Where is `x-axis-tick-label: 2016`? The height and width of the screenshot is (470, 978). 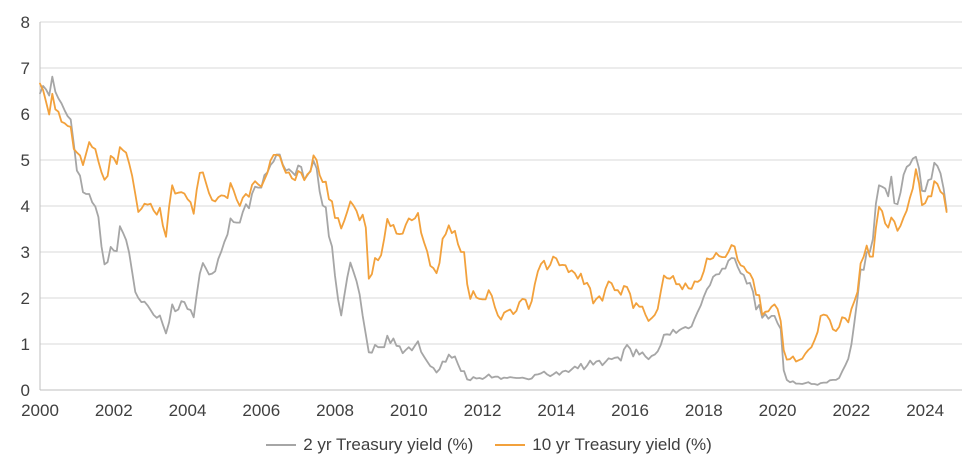 x-axis-tick-label: 2016 is located at coordinates (630, 410).